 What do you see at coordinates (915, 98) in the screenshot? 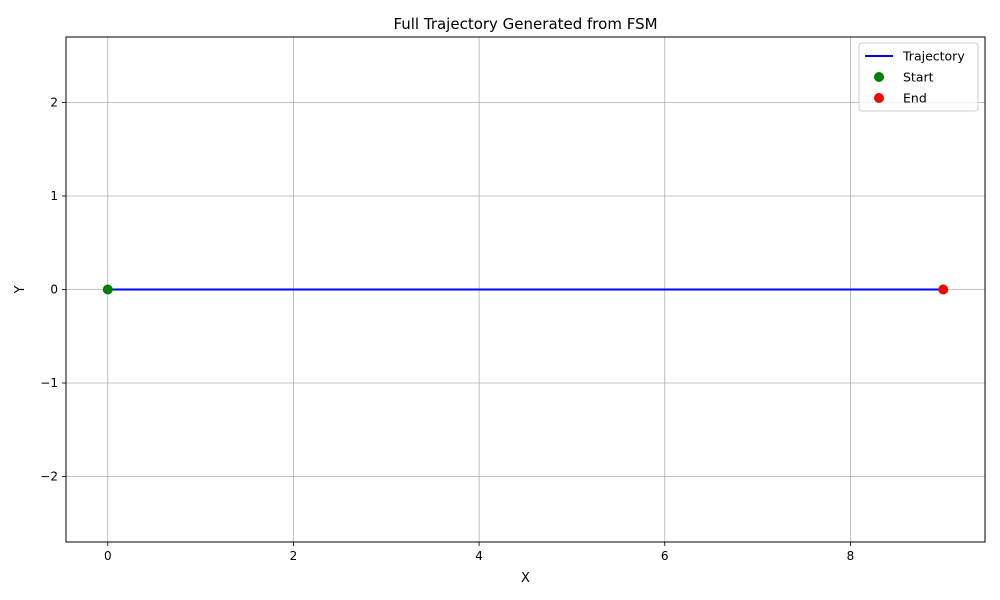
I see `legend-label: End` at bounding box center [915, 98].